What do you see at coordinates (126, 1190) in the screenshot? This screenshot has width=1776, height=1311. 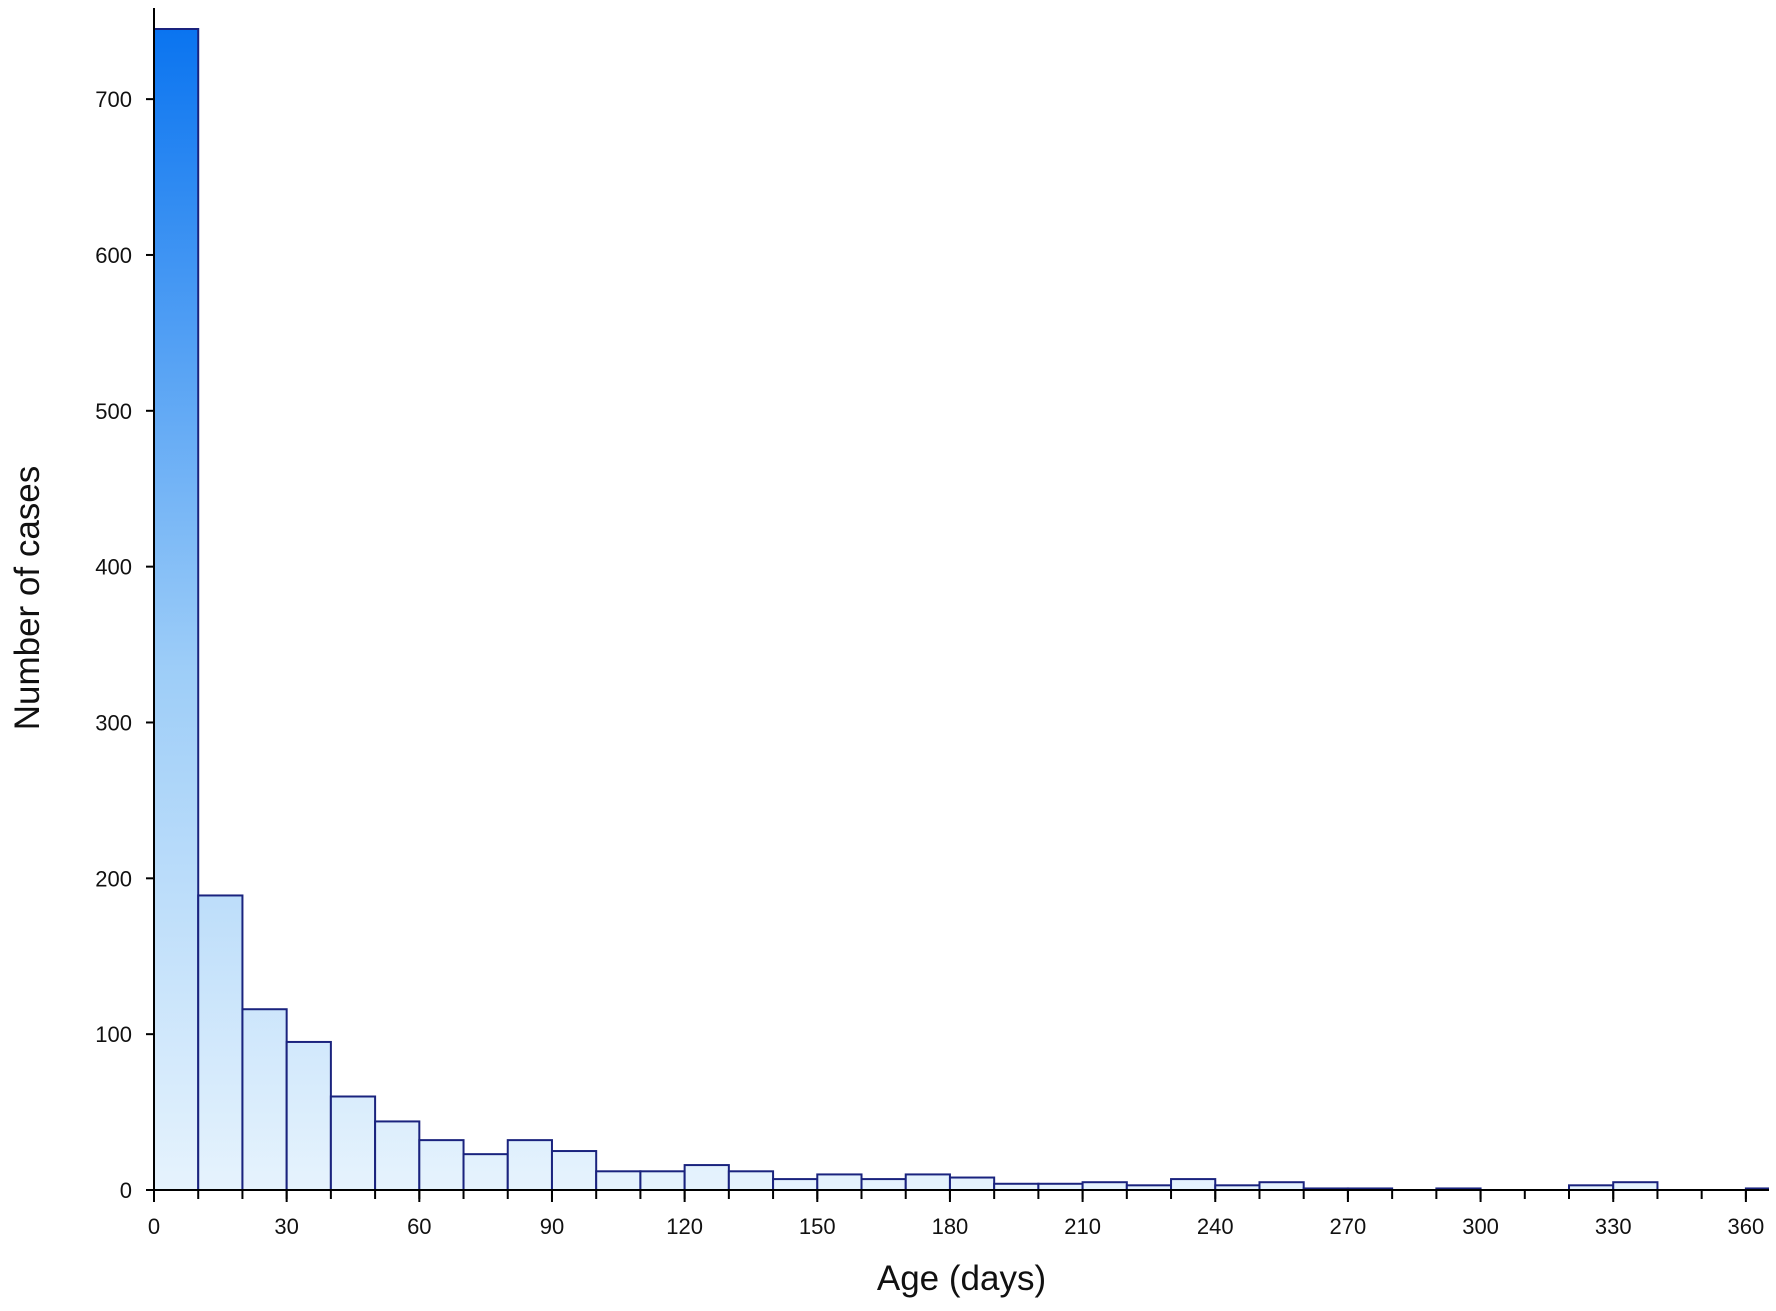 I see `y-tick-label-0: 0` at bounding box center [126, 1190].